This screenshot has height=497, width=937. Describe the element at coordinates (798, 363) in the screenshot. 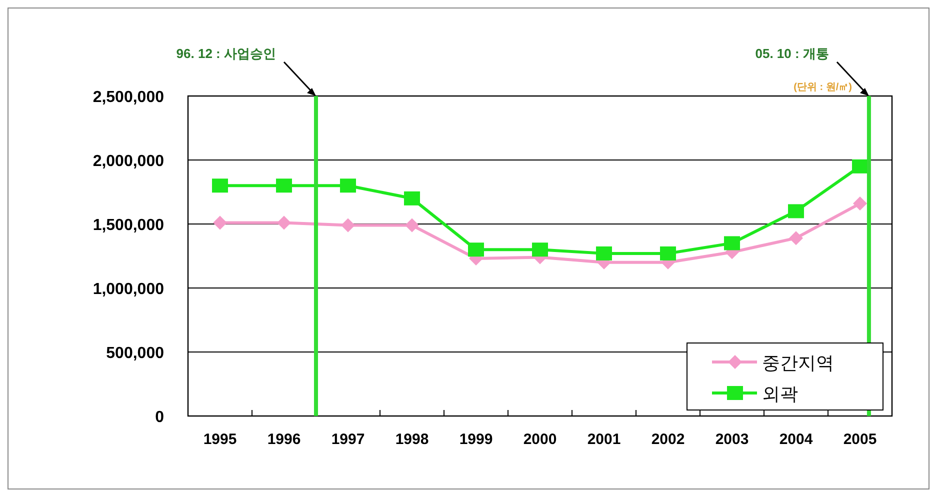

I see `legend-label: 중간지역` at that location.